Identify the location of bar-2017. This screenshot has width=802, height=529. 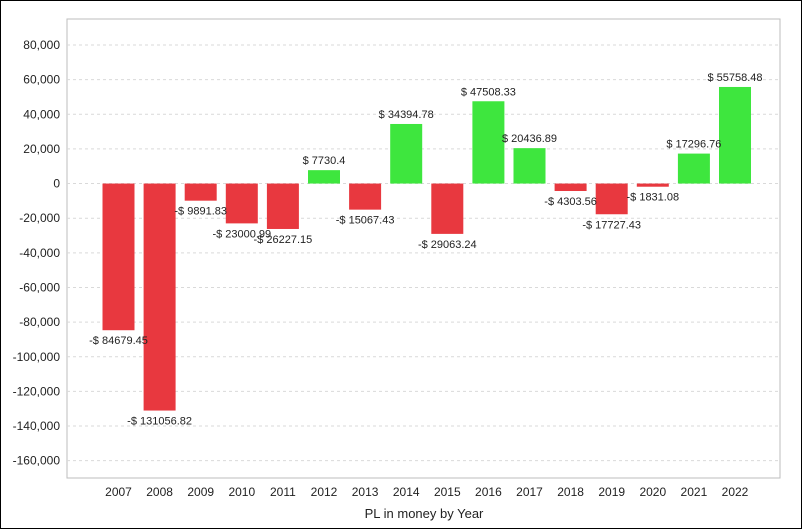
(529, 166).